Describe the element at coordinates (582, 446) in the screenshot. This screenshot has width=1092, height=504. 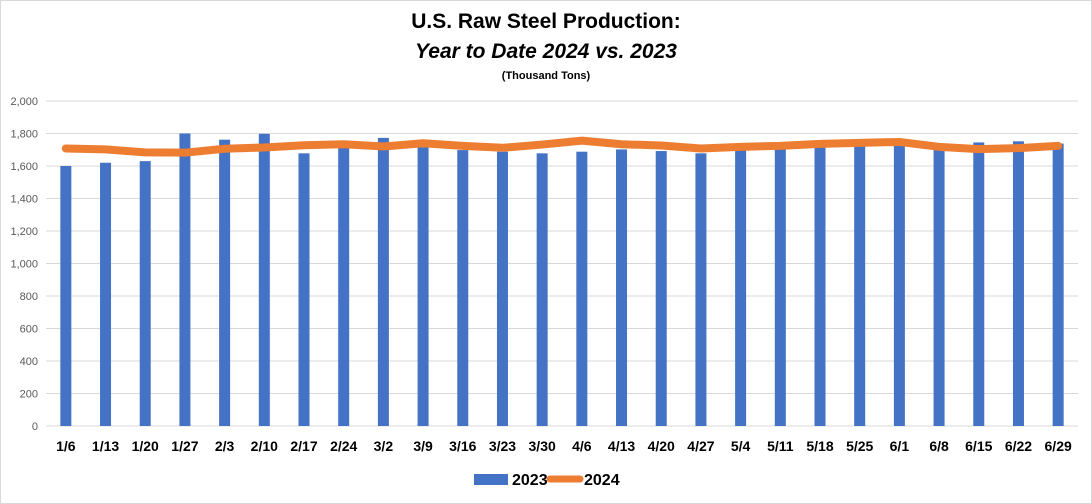
I see `x-tick-label: 4/6` at that location.